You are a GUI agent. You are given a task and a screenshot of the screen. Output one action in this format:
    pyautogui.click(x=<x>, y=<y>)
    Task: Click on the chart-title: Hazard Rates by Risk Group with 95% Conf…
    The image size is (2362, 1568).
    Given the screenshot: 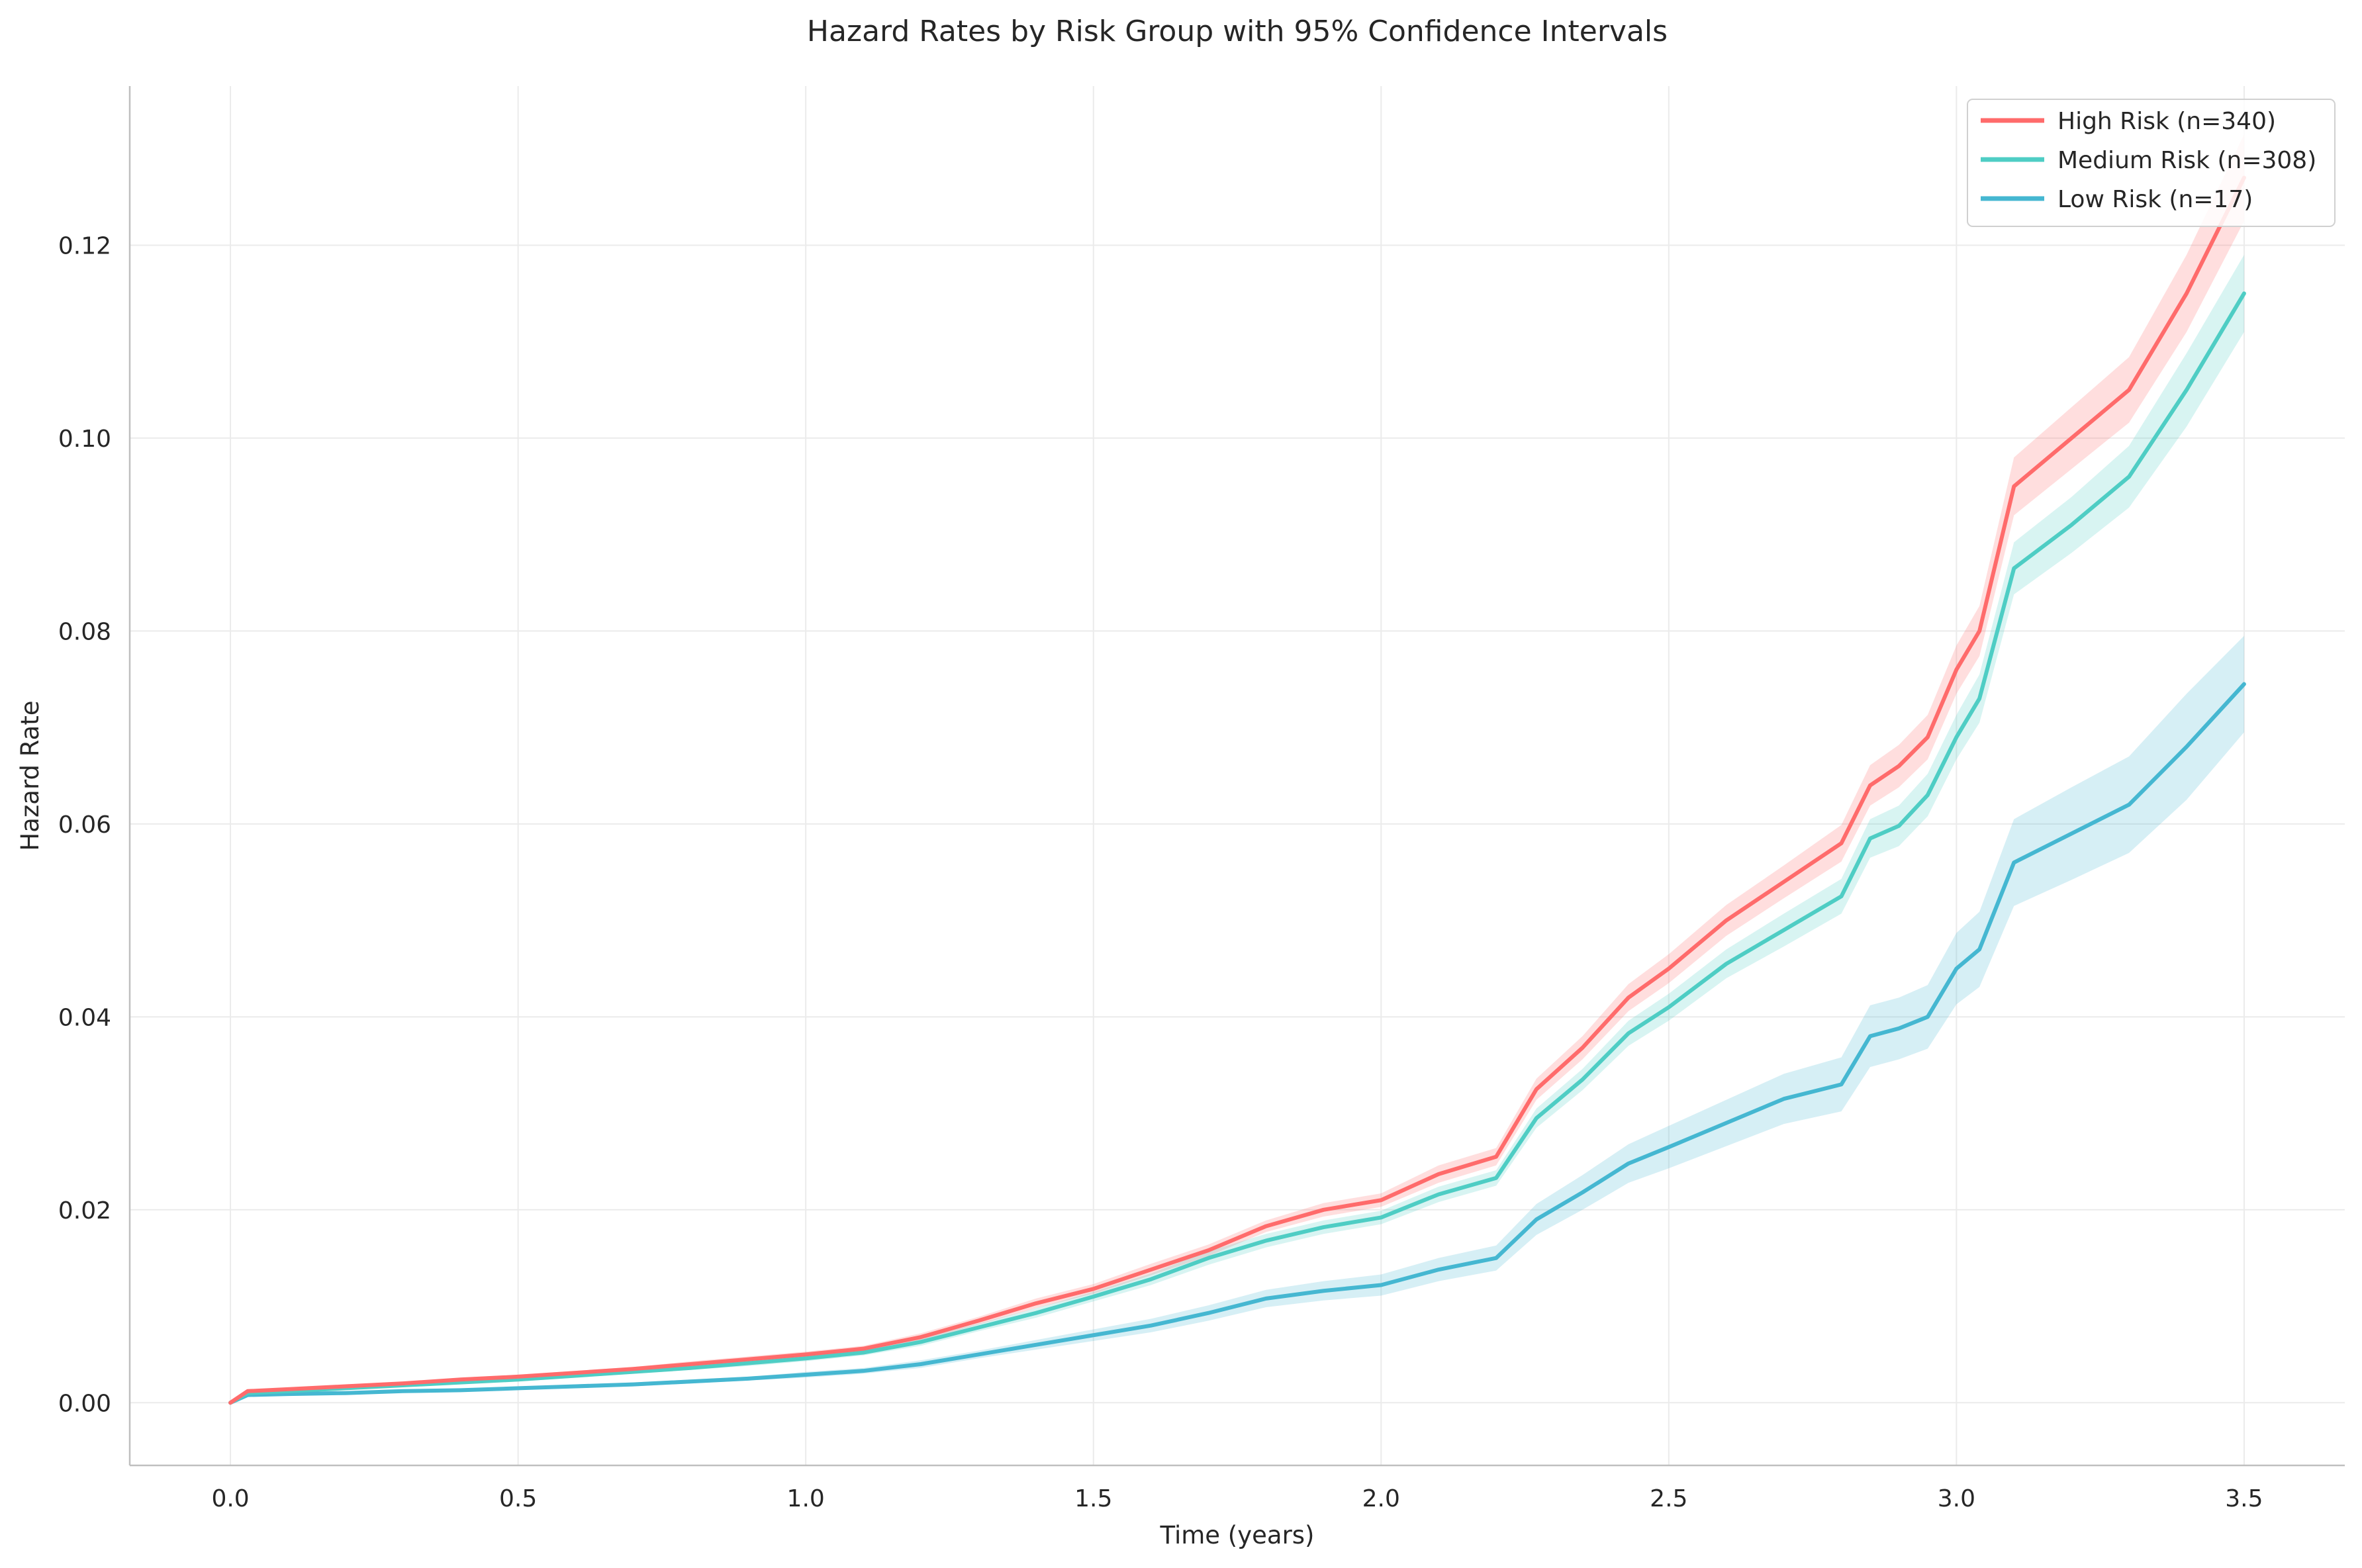 What is the action you would take?
    pyautogui.click(x=1238, y=31)
    